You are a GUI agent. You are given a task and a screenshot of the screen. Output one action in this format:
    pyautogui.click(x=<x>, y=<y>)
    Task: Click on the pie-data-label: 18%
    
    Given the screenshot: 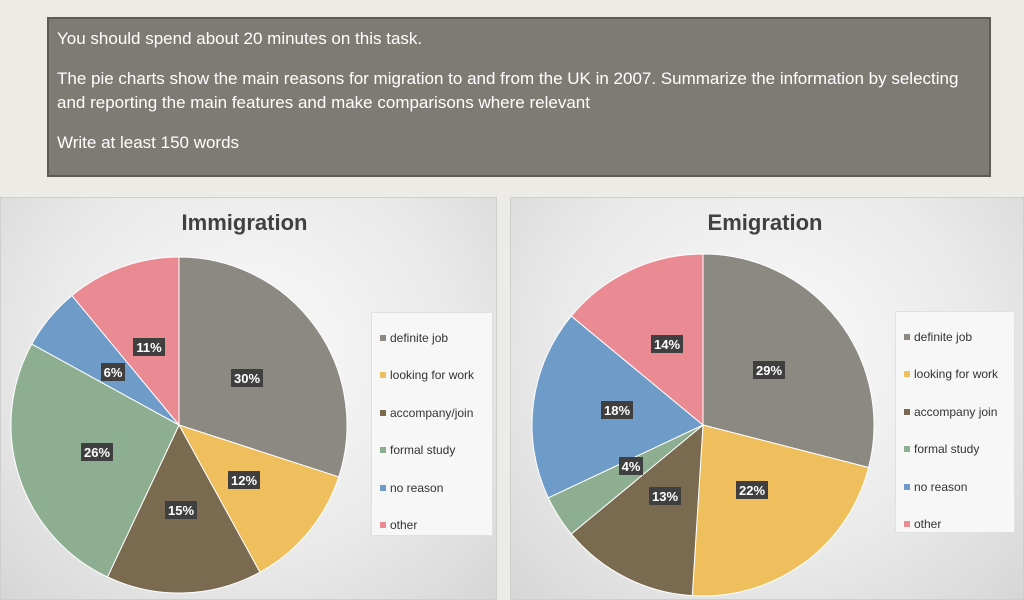 What is the action you would take?
    pyautogui.click(x=617, y=410)
    